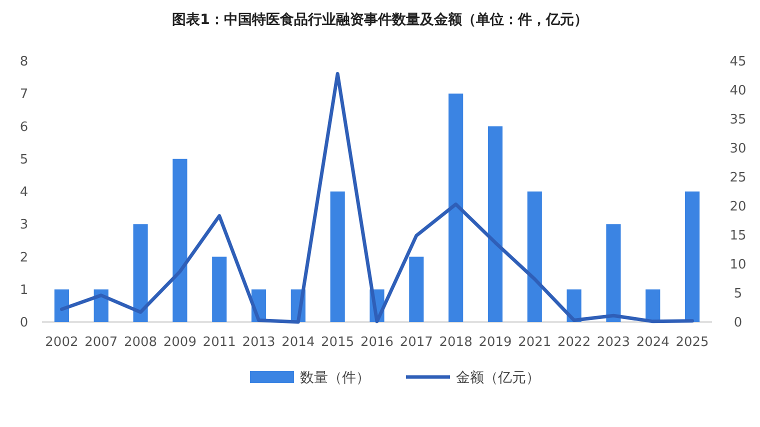 The width and height of the screenshot is (760, 427). What do you see at coordinates (141, 342) in the screenshot?
I see `x-tick-label: 2008` at bounding box center [141, 342].